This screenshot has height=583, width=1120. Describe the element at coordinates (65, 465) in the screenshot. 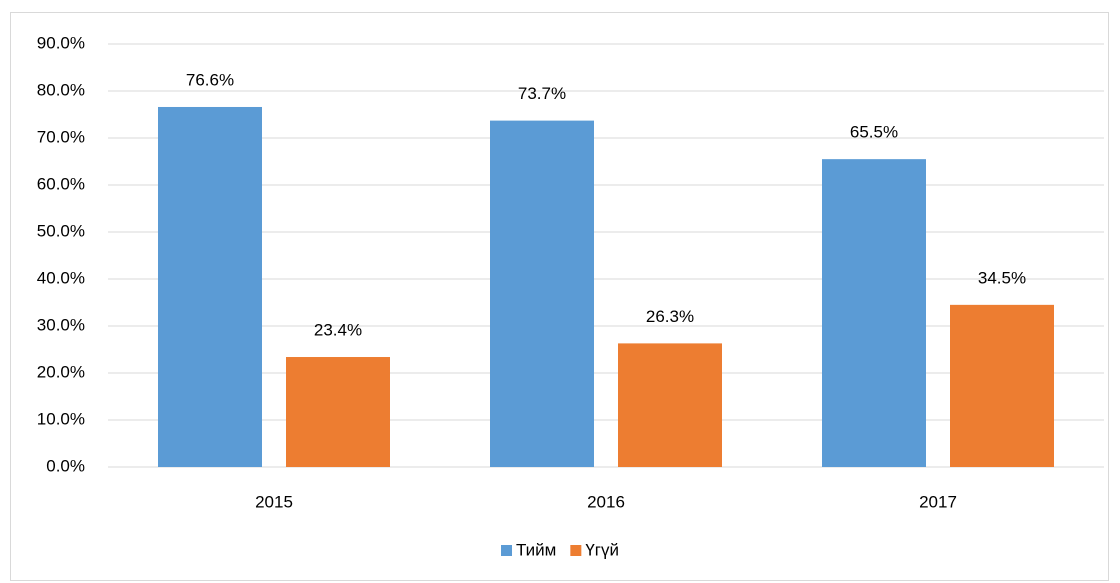

I see `y-tick-label: 0.0%` at that location.